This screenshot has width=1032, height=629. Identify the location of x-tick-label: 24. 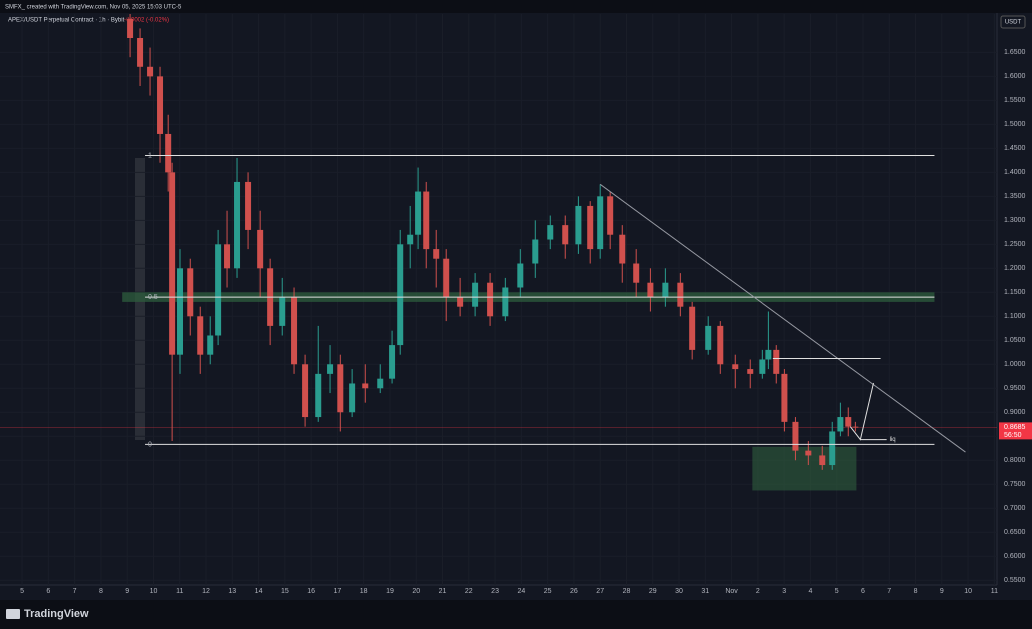
(521, 591).